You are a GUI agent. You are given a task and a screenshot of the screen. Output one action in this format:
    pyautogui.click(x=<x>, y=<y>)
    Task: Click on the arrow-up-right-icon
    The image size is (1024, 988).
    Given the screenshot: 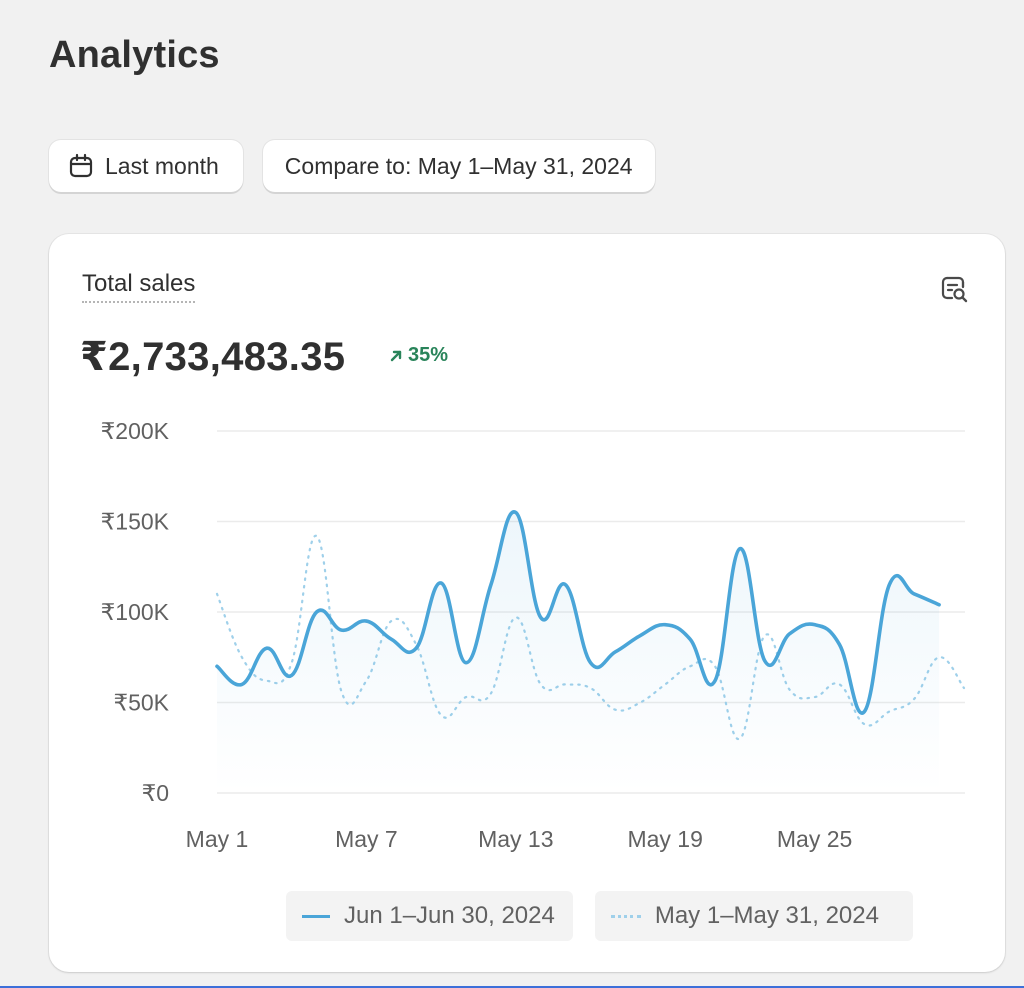 What is the action you would take?
    pyautogui.click(x=396, y=355)
    